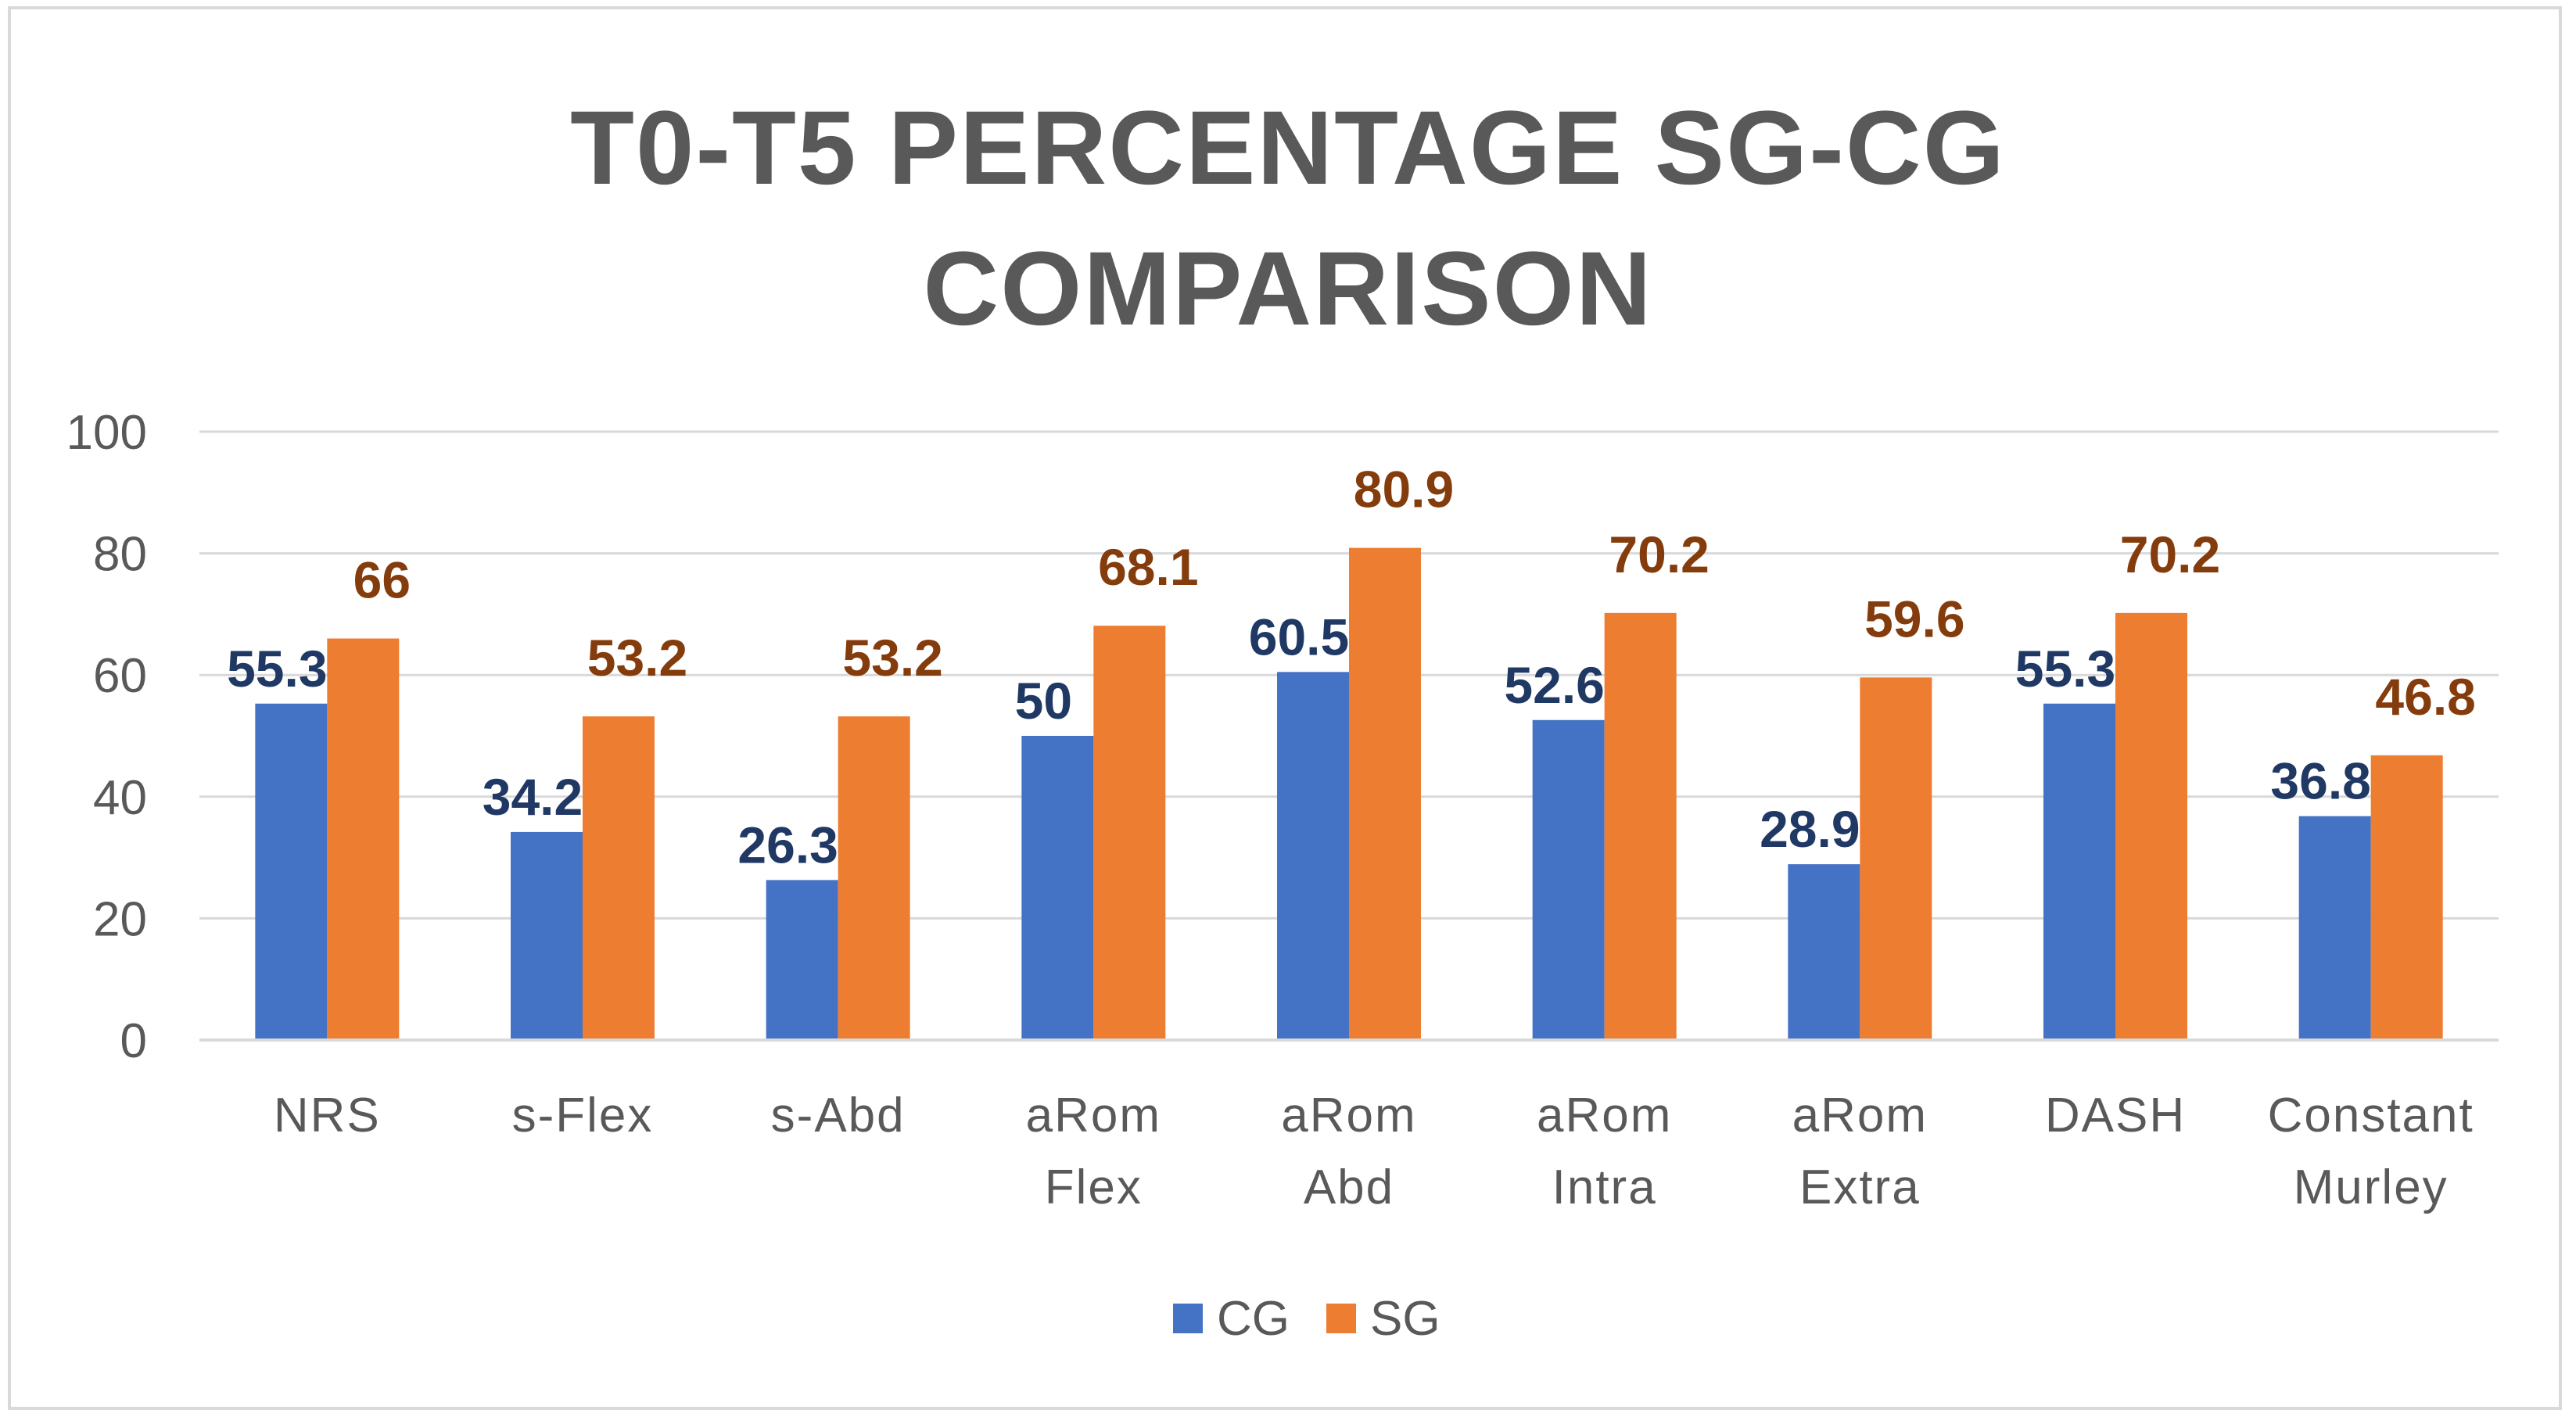  What do you see at coordinates (1288, 148) in the screenshot?
I see `chart-title-line-1: T0-T5 PERCENTAGE SG-CG` at bounding box center [1288, 148].